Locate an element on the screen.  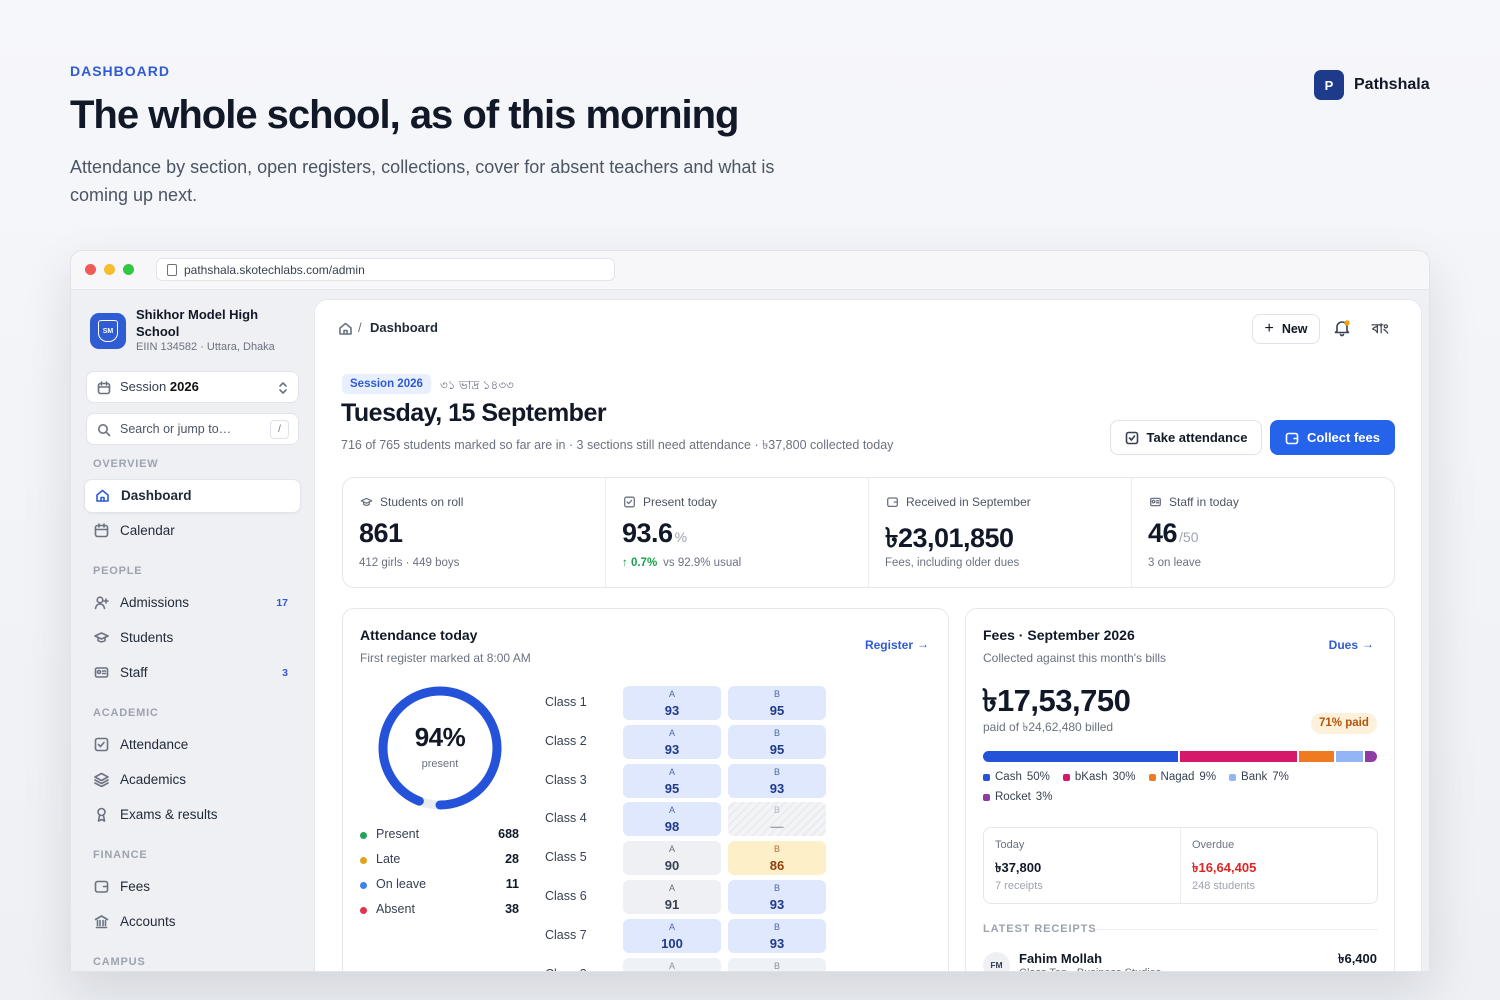
fees-amount: ৳17,53,750 is located at coordinates (1056, 700).